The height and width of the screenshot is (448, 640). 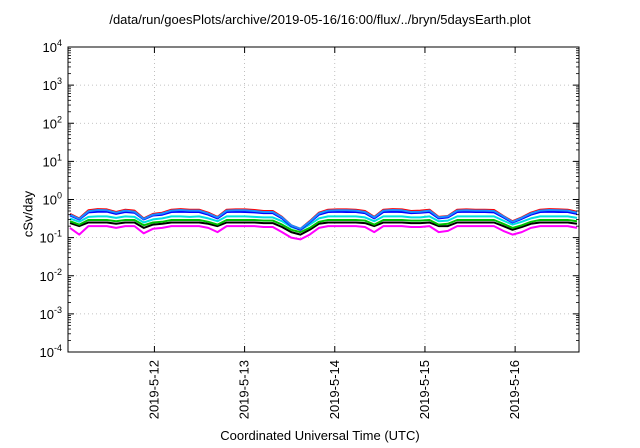 What do you see at coordinates (153, 389) in the screenshot?
I see `x-tick-label: 2019-5-12` at bounding box center [153, 389].